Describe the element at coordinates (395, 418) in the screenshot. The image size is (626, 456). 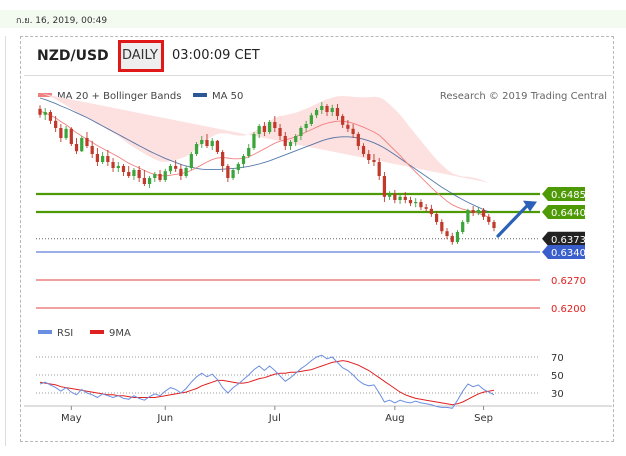
I see `x-label-aug: Aug` at that location.